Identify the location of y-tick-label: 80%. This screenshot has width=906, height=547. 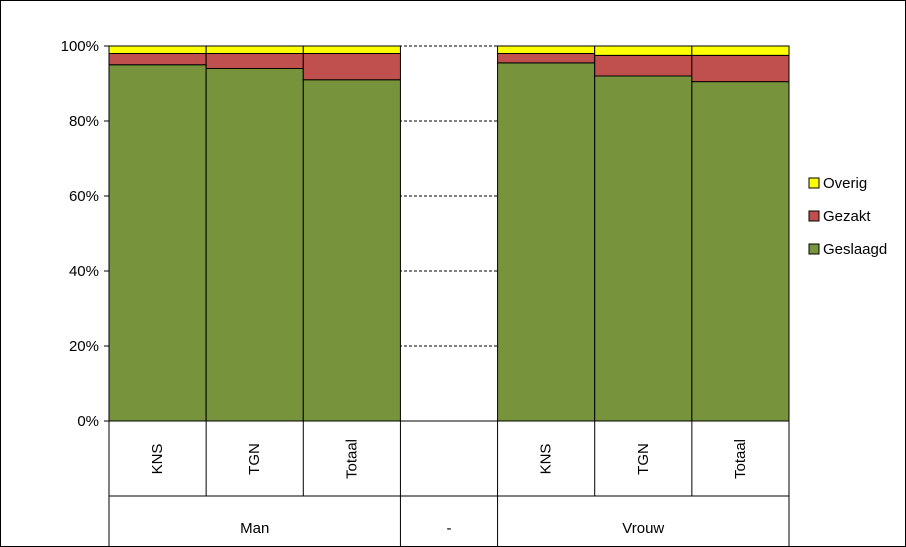
(84, 121).